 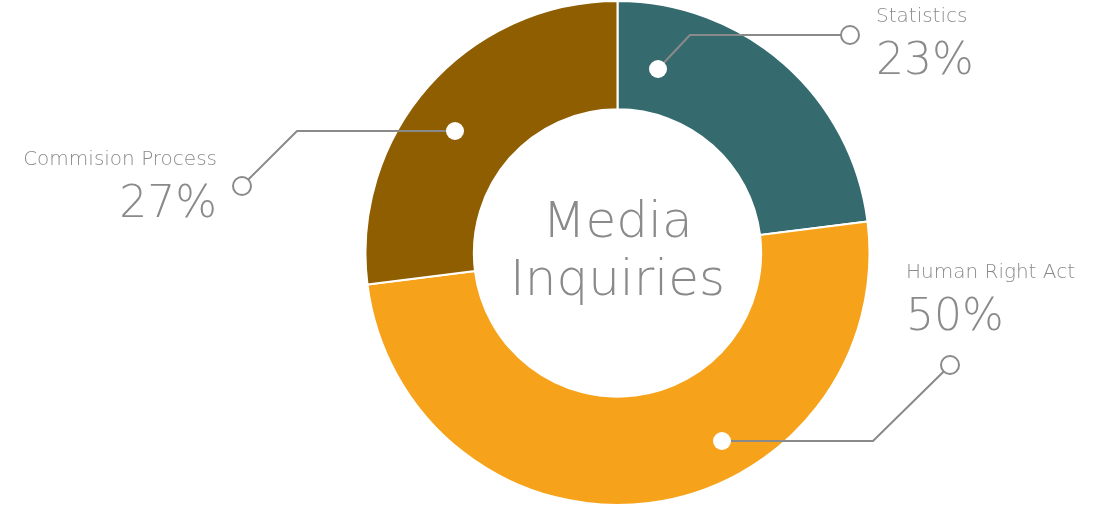 What do you see at coordinates (922, 15) in the screenshot?
I see `slice-label: Statistics` at bounding box center [922, 15].